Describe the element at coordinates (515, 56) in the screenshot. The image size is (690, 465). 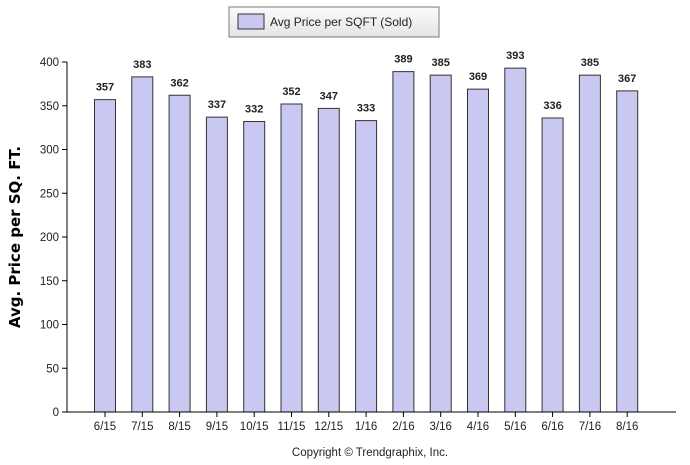
I see `data-label: 393` at that location.